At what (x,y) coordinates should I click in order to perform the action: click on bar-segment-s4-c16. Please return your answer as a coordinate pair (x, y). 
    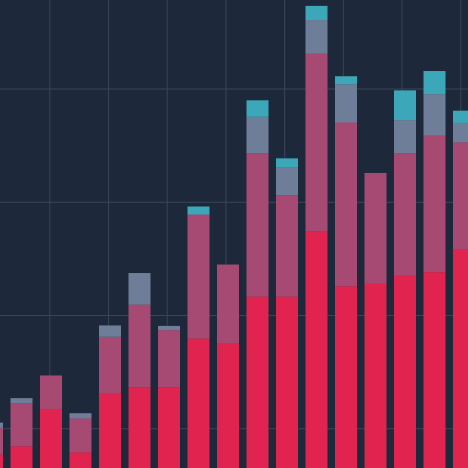
    Looking at the image, I should click on (434, 83).